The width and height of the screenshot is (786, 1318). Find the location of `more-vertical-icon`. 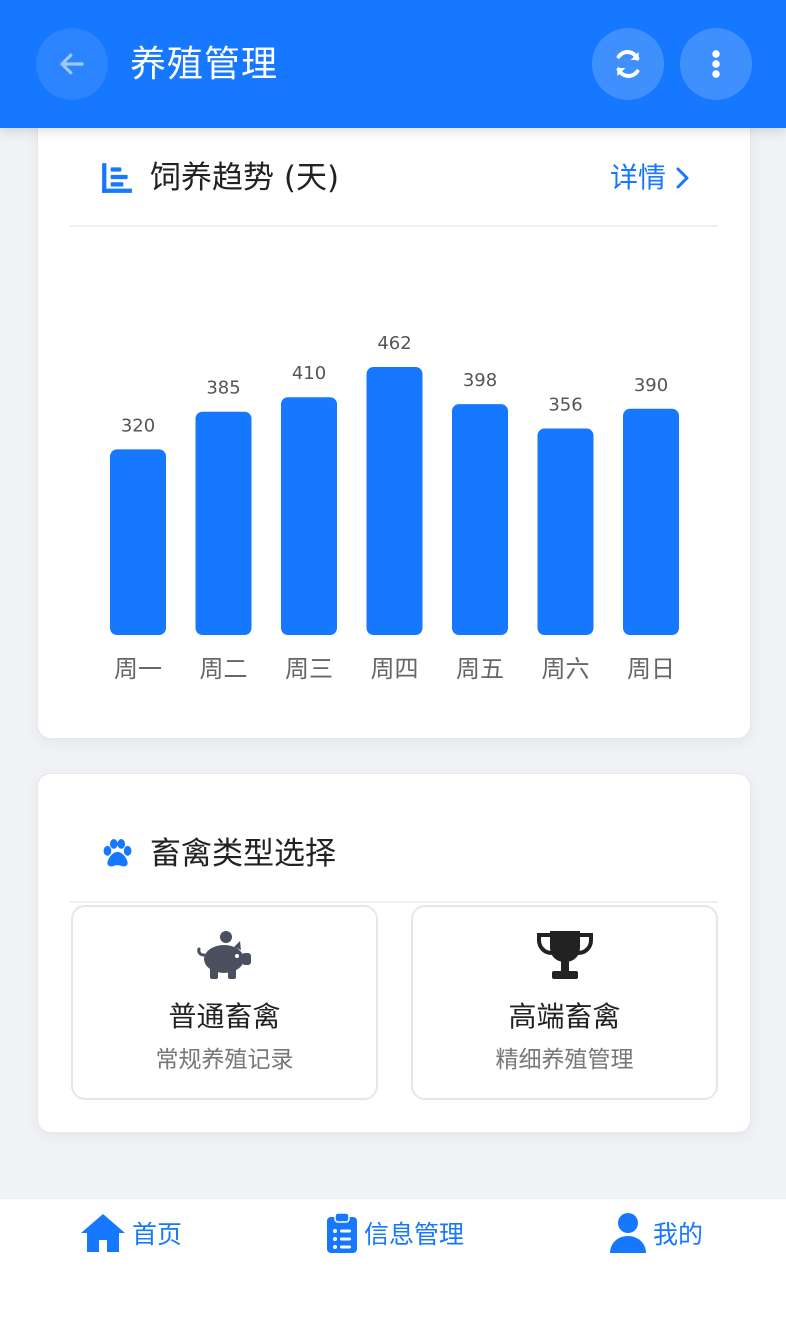

more-vertical-icon is located at coordinates (716, 64).